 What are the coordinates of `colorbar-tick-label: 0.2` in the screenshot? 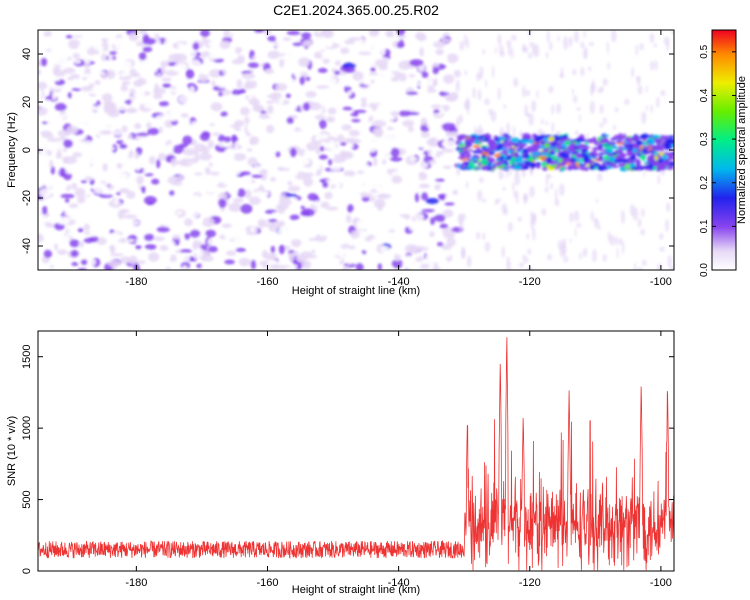 It's located at (704, 182).